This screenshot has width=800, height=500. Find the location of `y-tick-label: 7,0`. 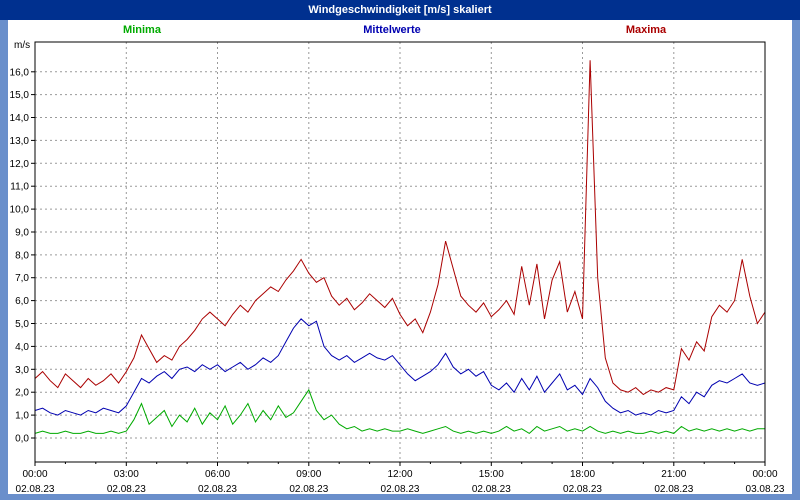

y-tick-label: 7,0 is located at coordinates (22, 278).